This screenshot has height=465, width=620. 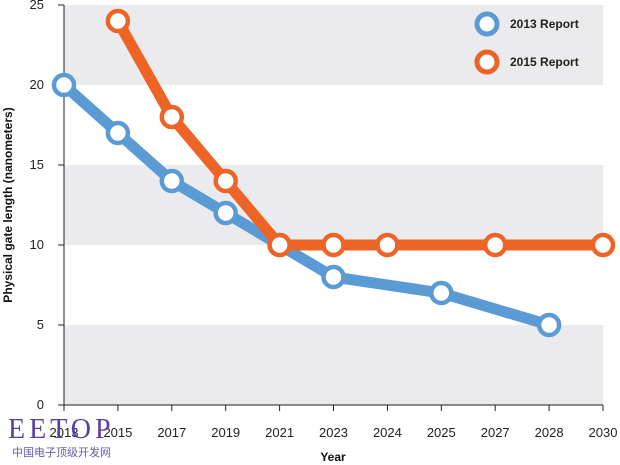 What do you see at coordinates (37, 164) in the screenshot?
I see `y-tick-label: 15` at bounding box center [37, 164].